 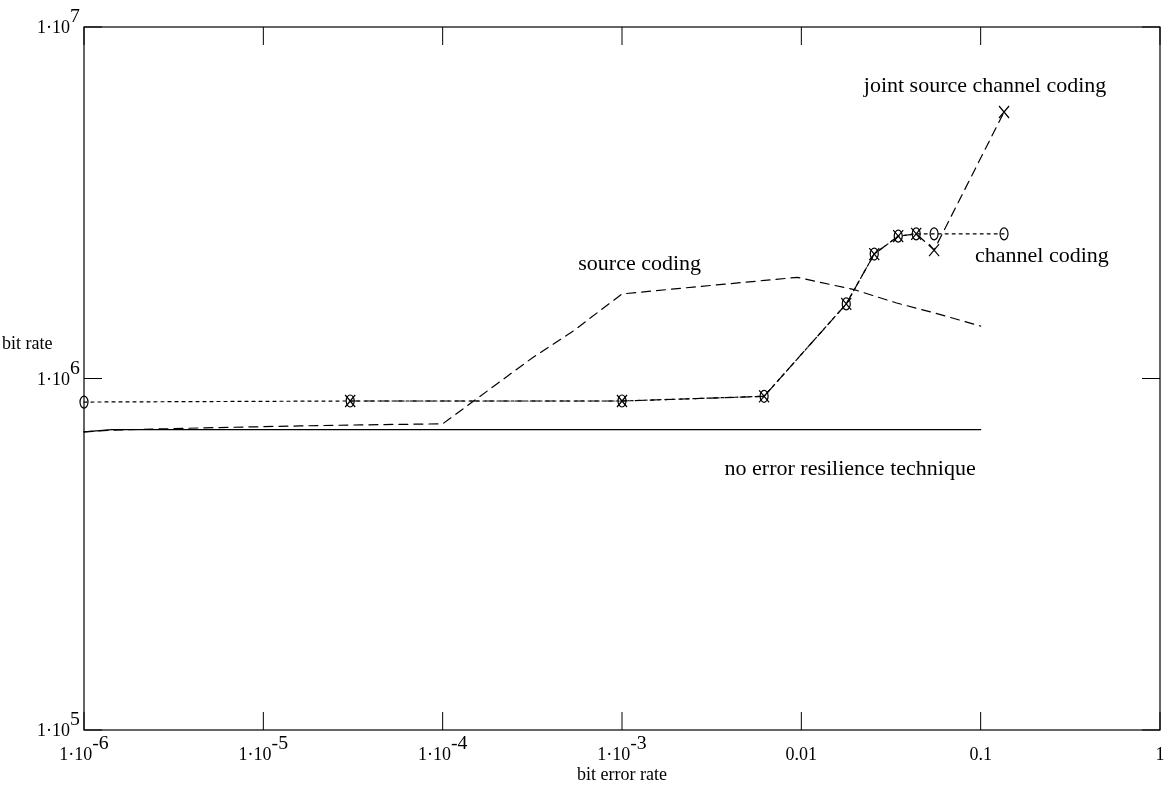 I want to click on y-axis-title: bit rate, so click(x=27, y=342).